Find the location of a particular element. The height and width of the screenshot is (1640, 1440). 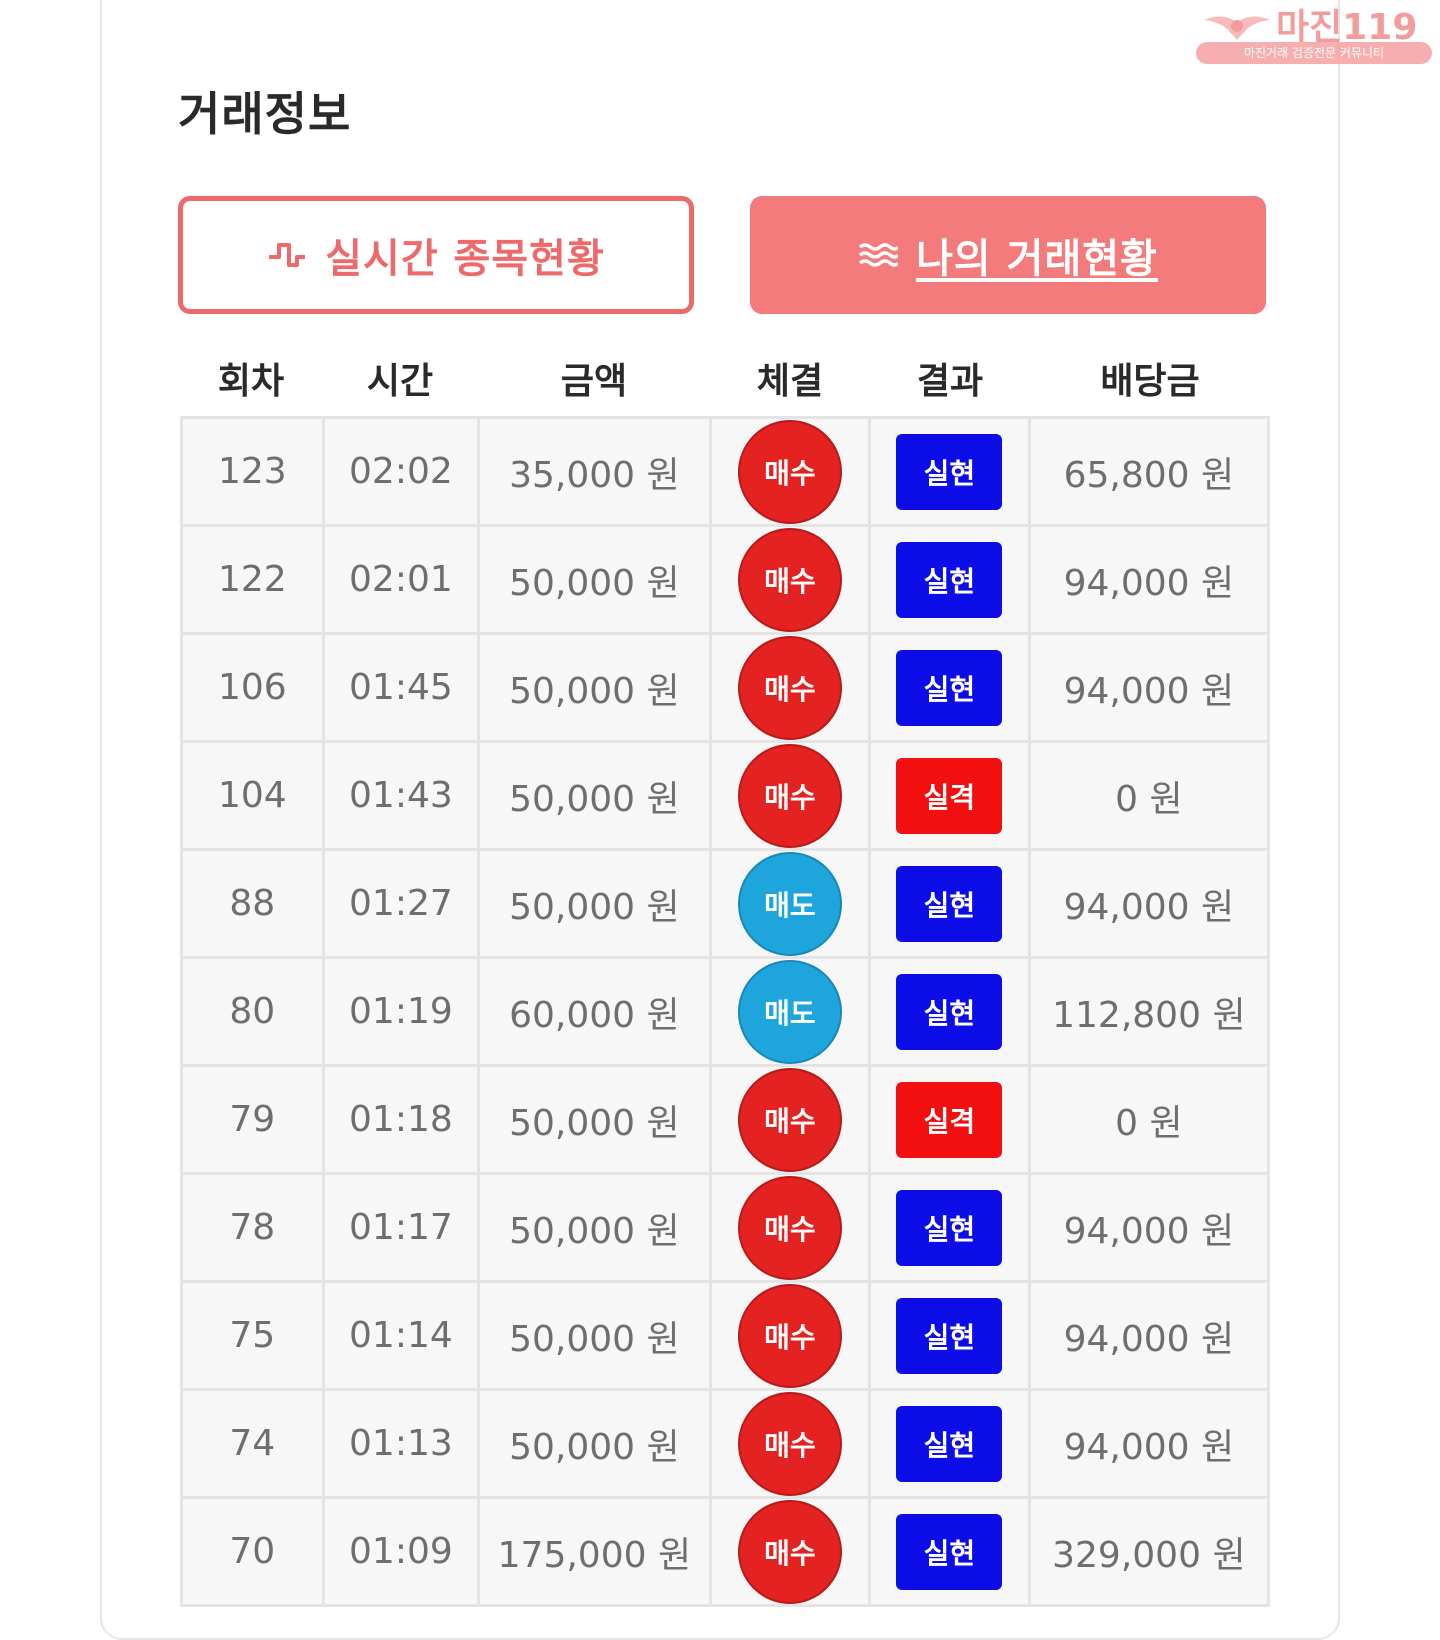

col-header-amount: 금액 is located at coordinates (594, 381).